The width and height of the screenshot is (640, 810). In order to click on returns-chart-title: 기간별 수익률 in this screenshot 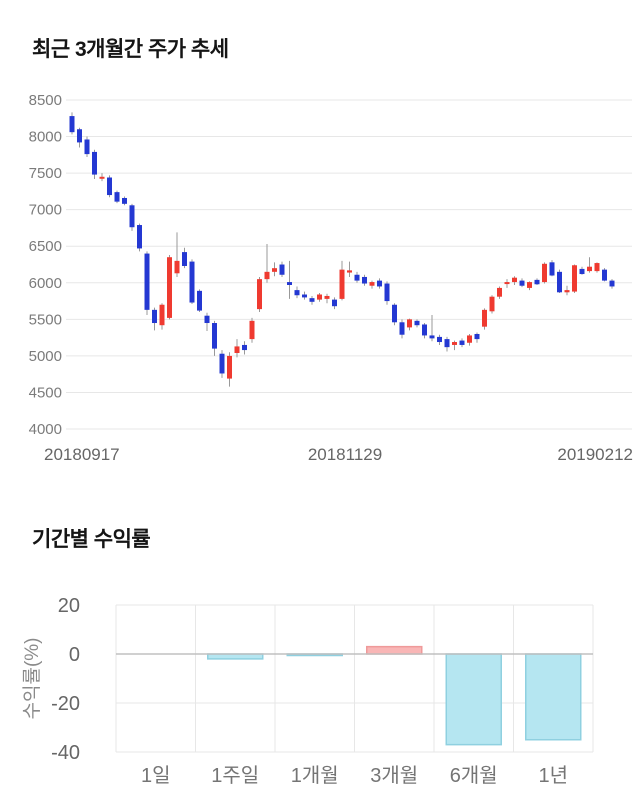, I will do `click(91, 539)`.